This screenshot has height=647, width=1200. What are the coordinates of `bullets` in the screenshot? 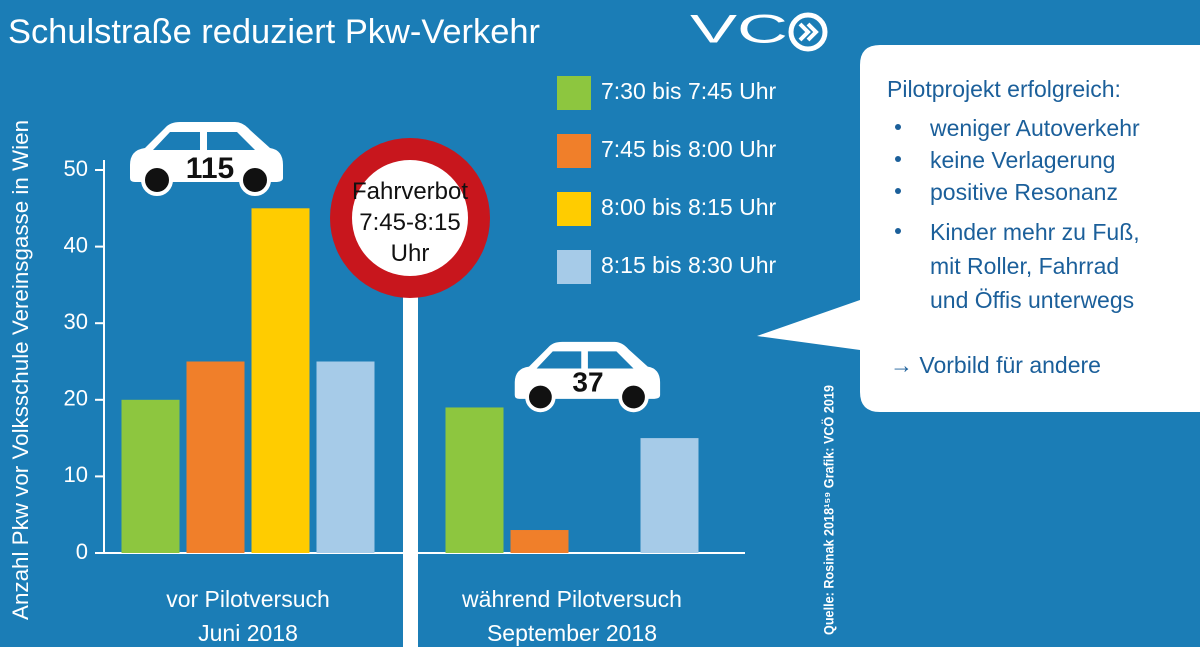 It's located at (898, 179).